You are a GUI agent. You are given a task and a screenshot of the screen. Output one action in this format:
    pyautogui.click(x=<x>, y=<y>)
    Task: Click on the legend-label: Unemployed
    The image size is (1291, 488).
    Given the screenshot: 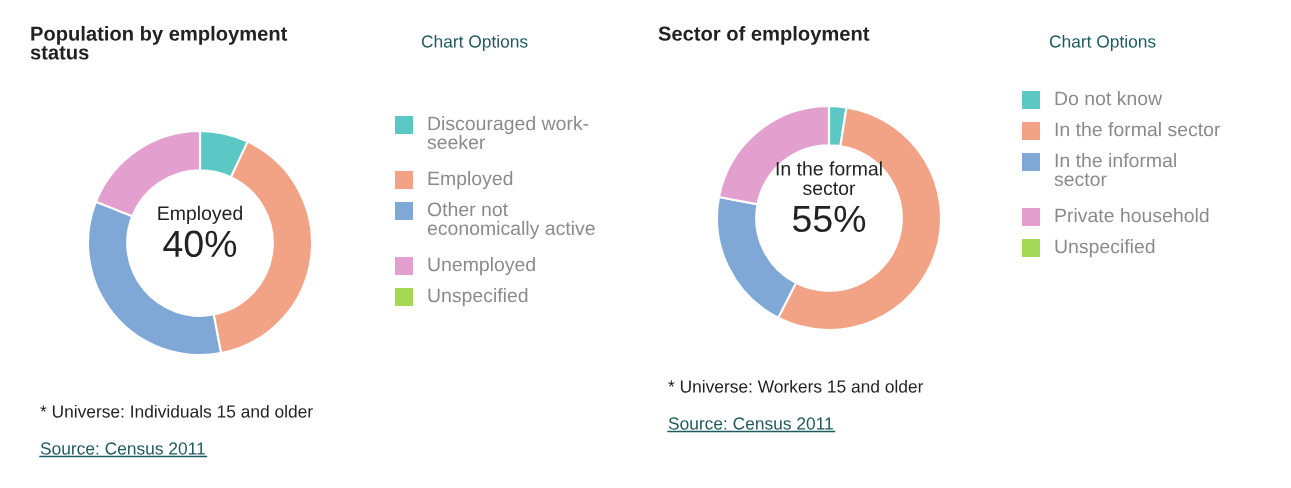 What is the action you would take?
    pyautogui.click(x=481, y=266)
    